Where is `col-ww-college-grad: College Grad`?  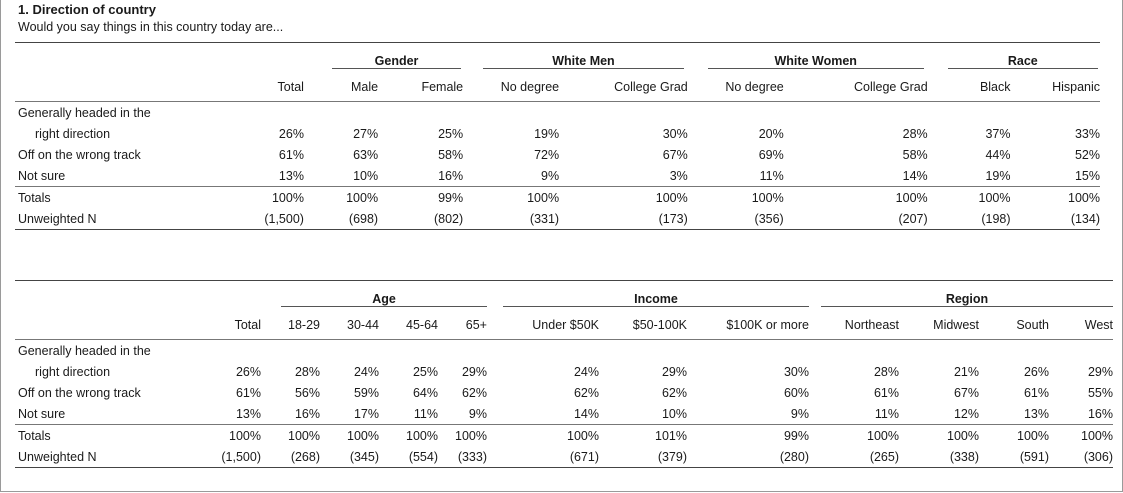 col-ww-college-grad: College Grad is located at coordinates (891, 87).